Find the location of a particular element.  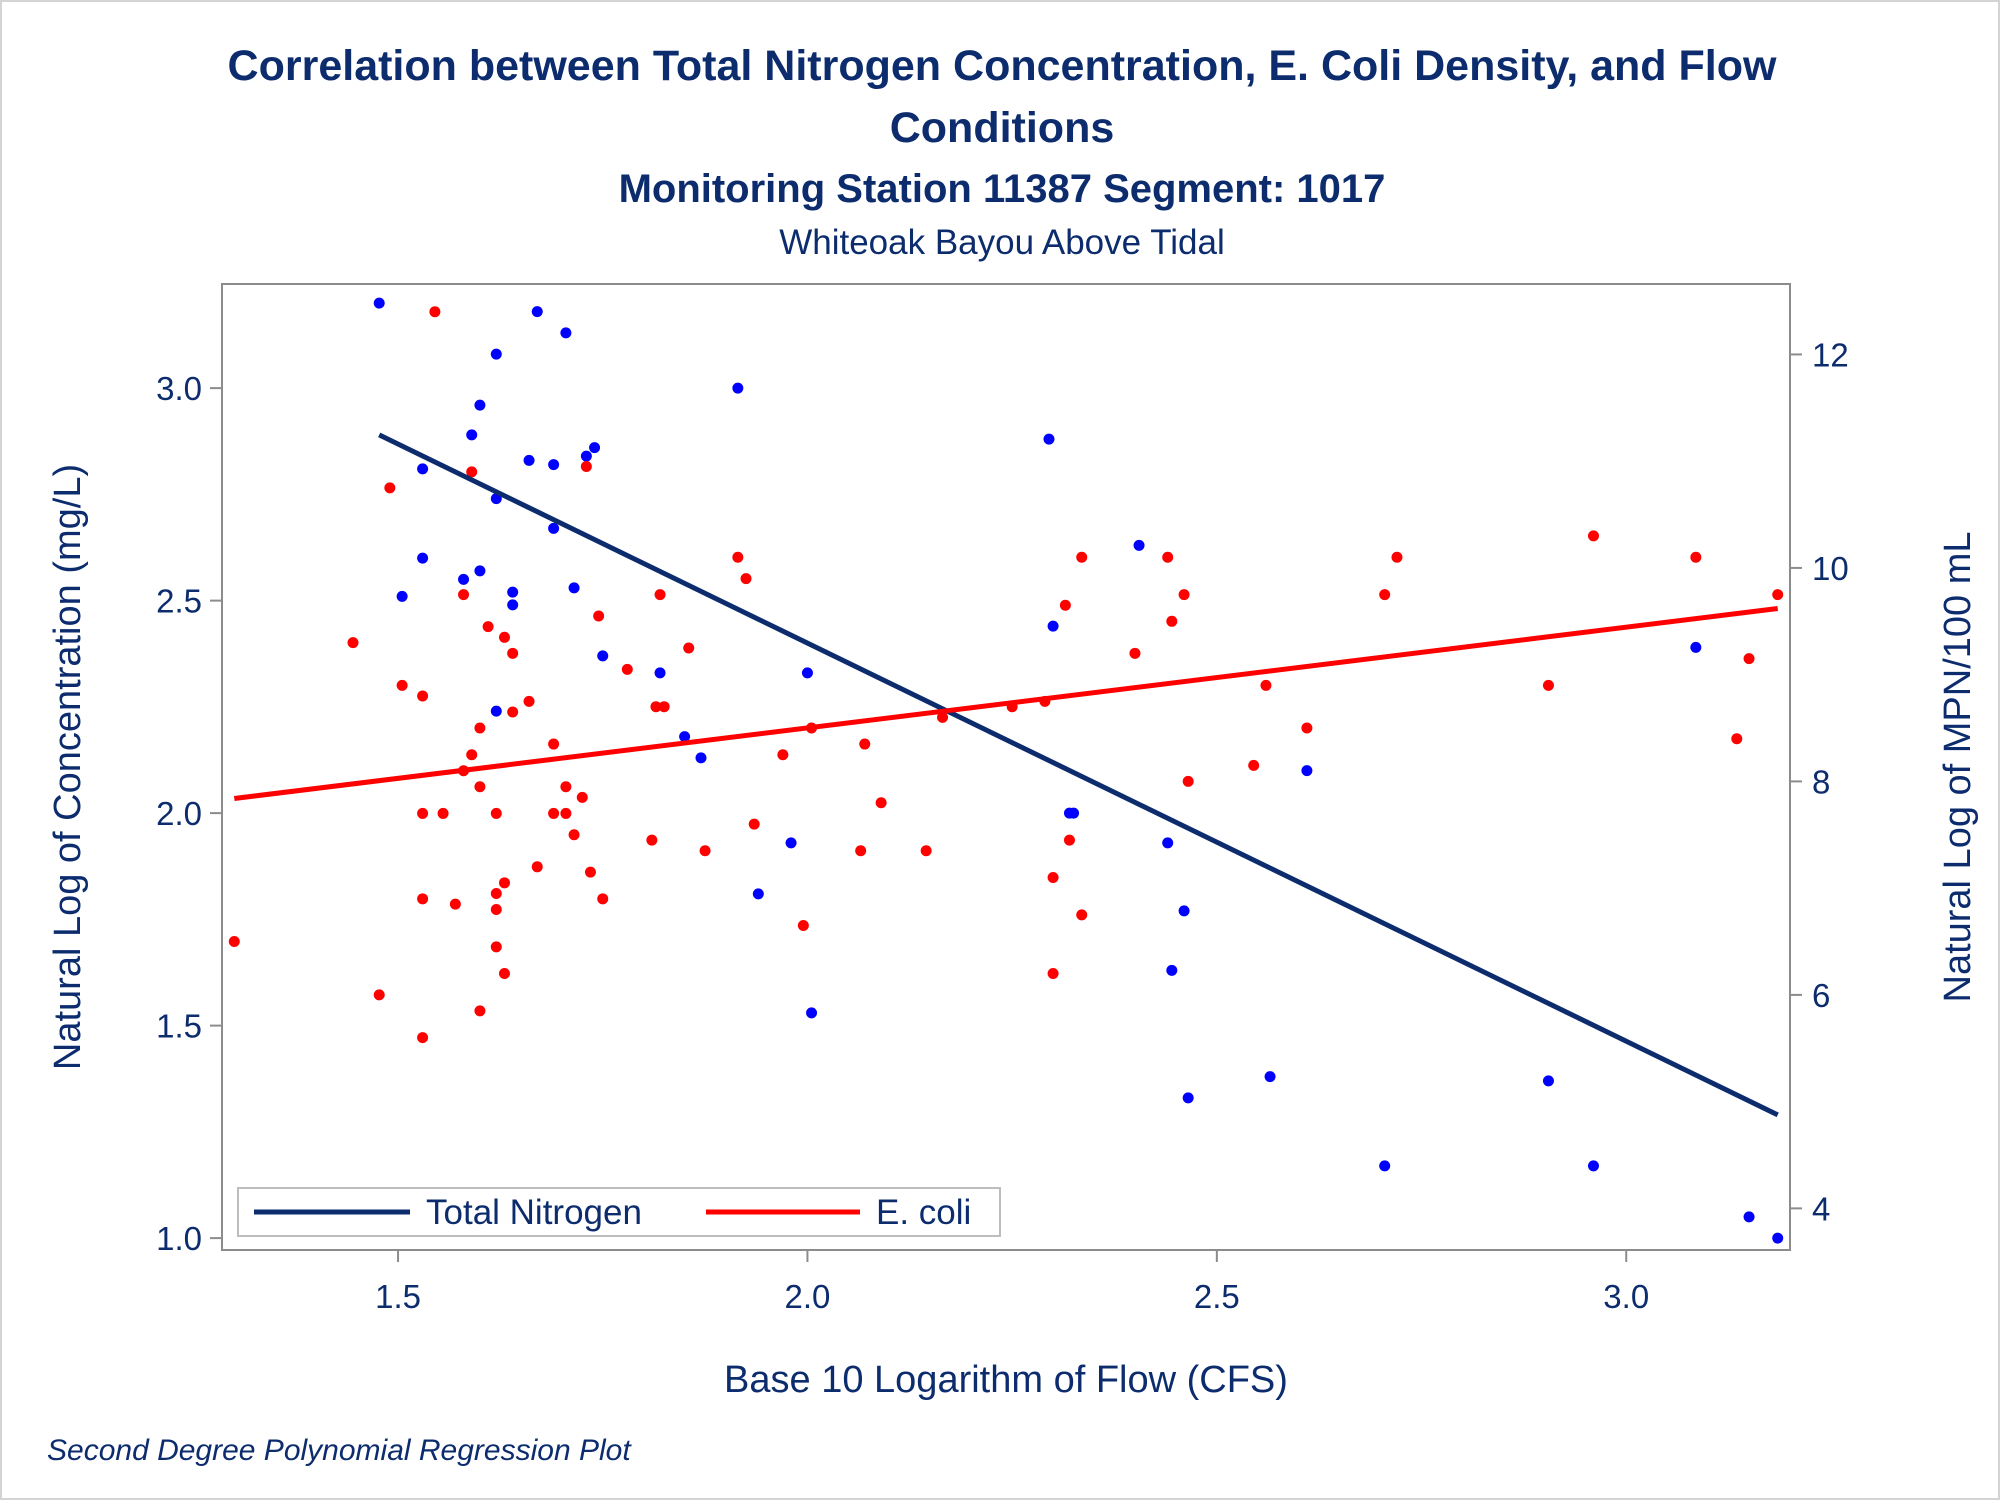

legend-label-e-coli: E. coli is located at coordinates (923, 1212).